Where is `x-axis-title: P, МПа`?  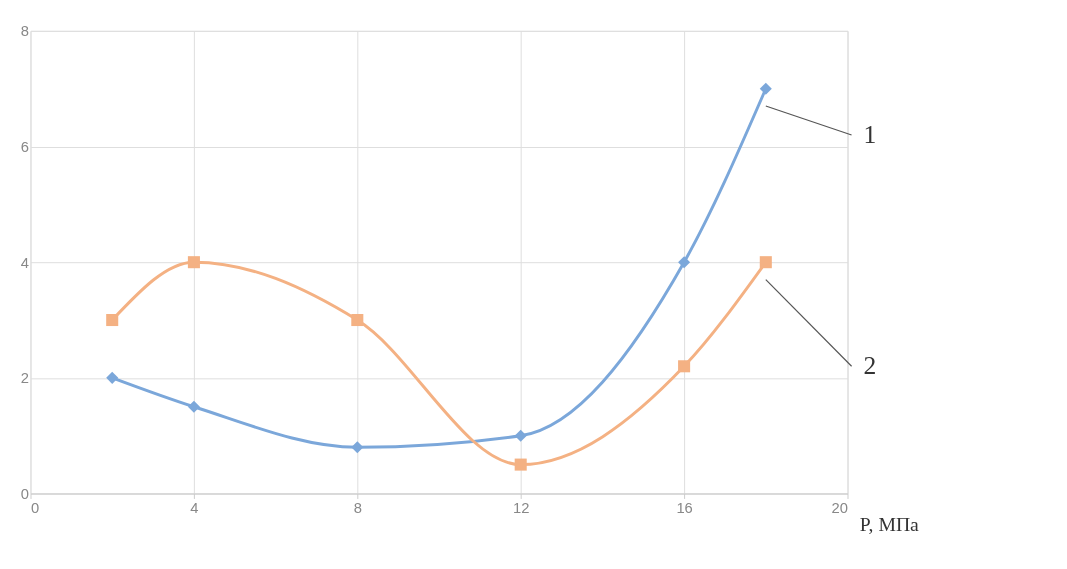 x-axis-title: P, МПа is located at coordinates (889, 524).